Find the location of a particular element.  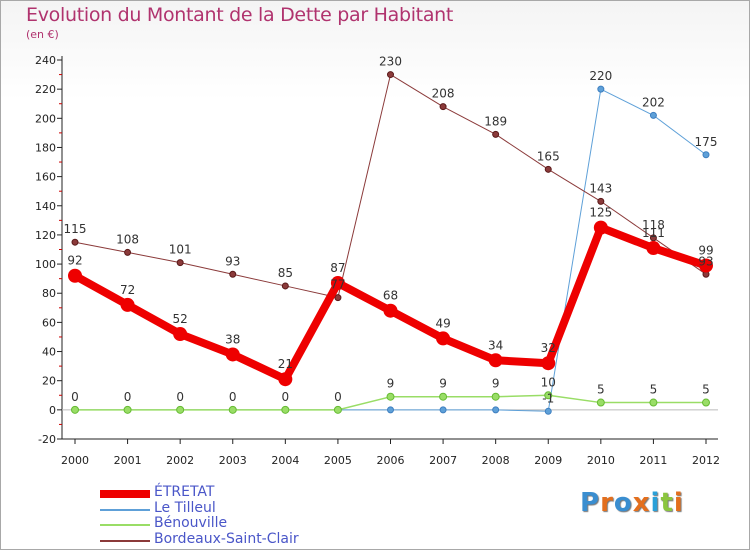

data-label-bordeaux-saint-clair: 77 is located at coordinates (337, 285).